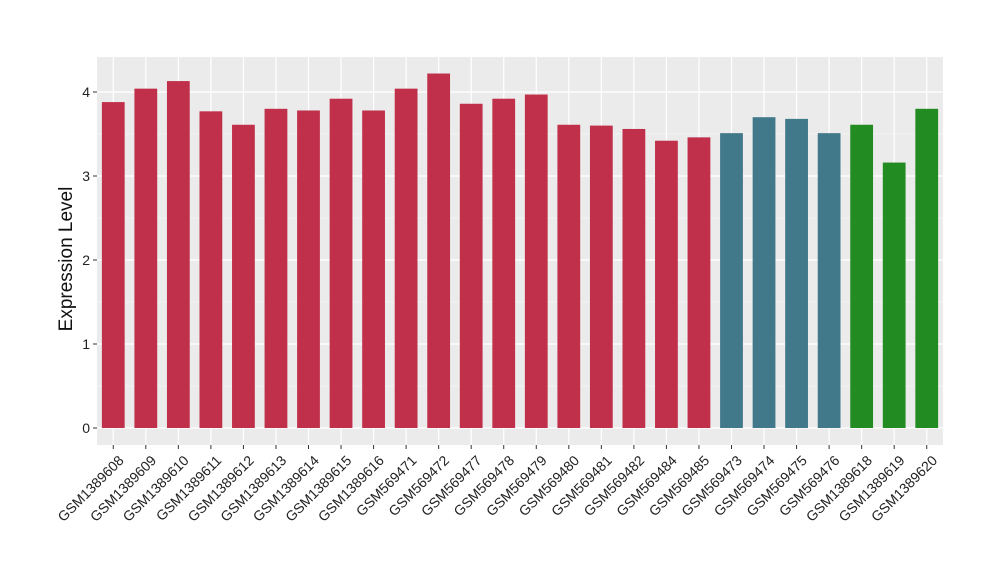  I want to click on y-tick-label: 0, so click(86, 428).